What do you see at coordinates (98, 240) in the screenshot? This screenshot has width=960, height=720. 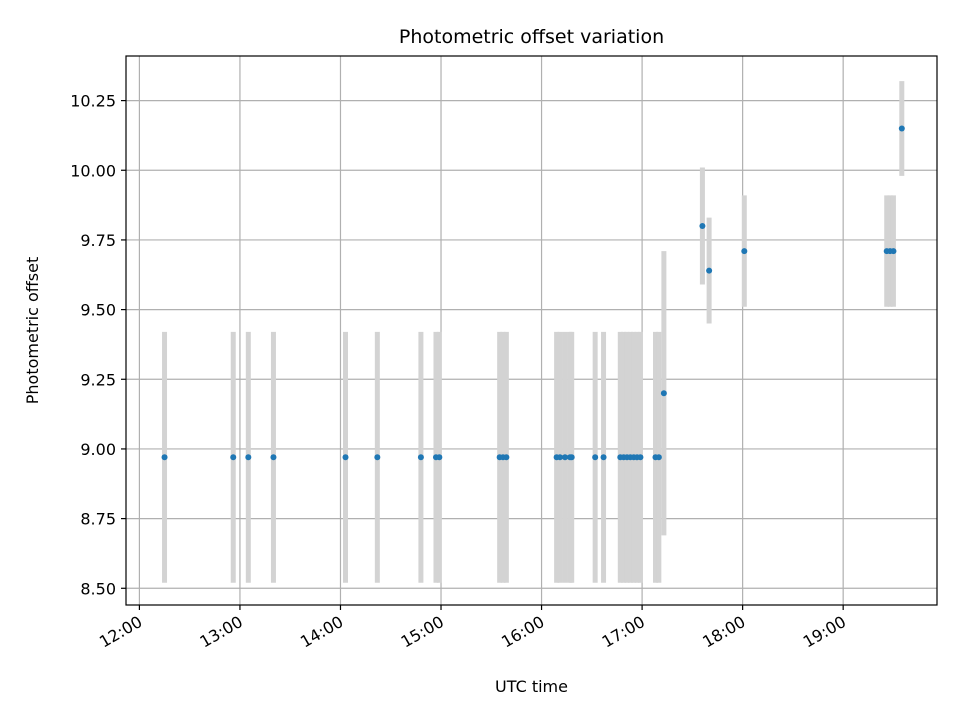 I see `y-tick-label: 9.75` at bounding box center [98, 240].